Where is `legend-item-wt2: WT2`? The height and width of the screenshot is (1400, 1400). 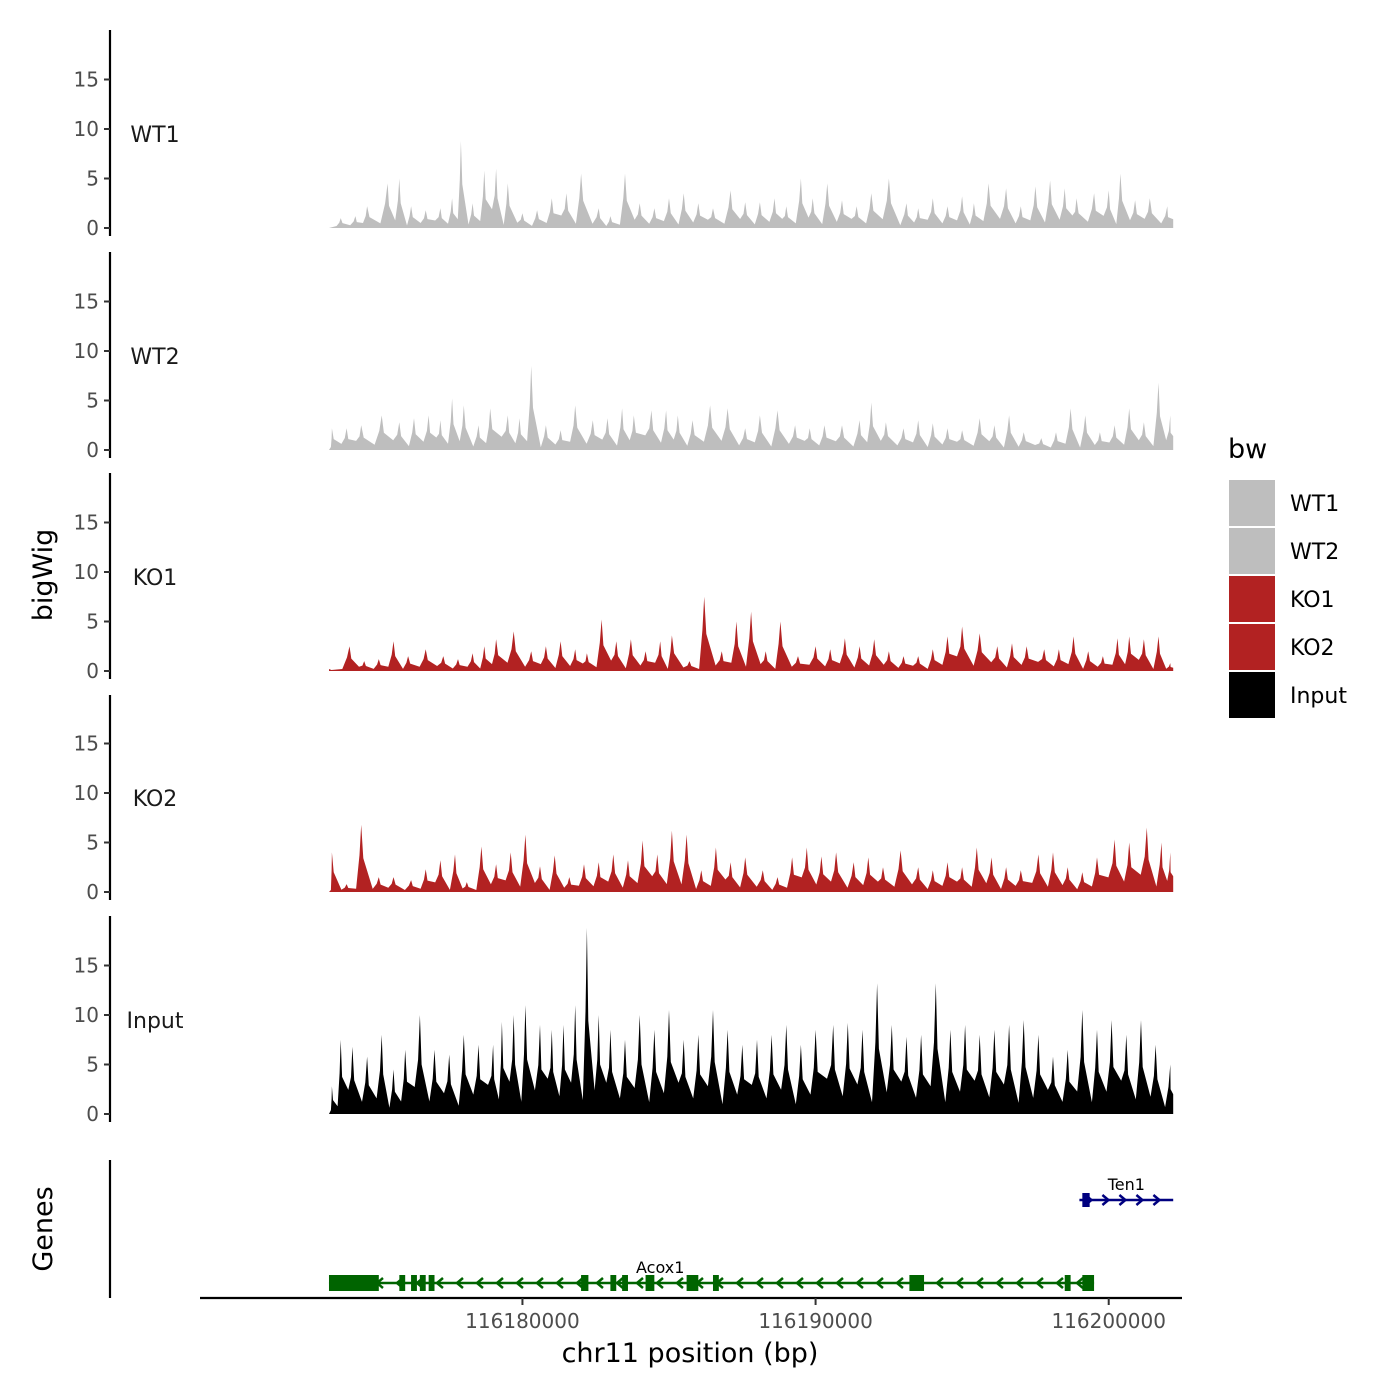 legend-item-wt2: WT2 is located at coordinates (1284, 551).